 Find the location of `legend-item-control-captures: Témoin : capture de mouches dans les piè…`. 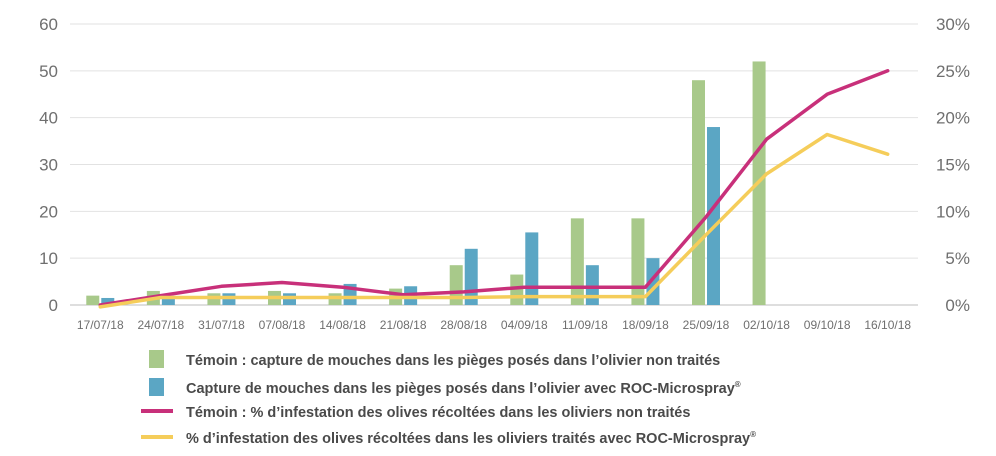

legend-item-control-captures: Témoin : capture de mouches dans les piè… is located at coordinates (434, 359).